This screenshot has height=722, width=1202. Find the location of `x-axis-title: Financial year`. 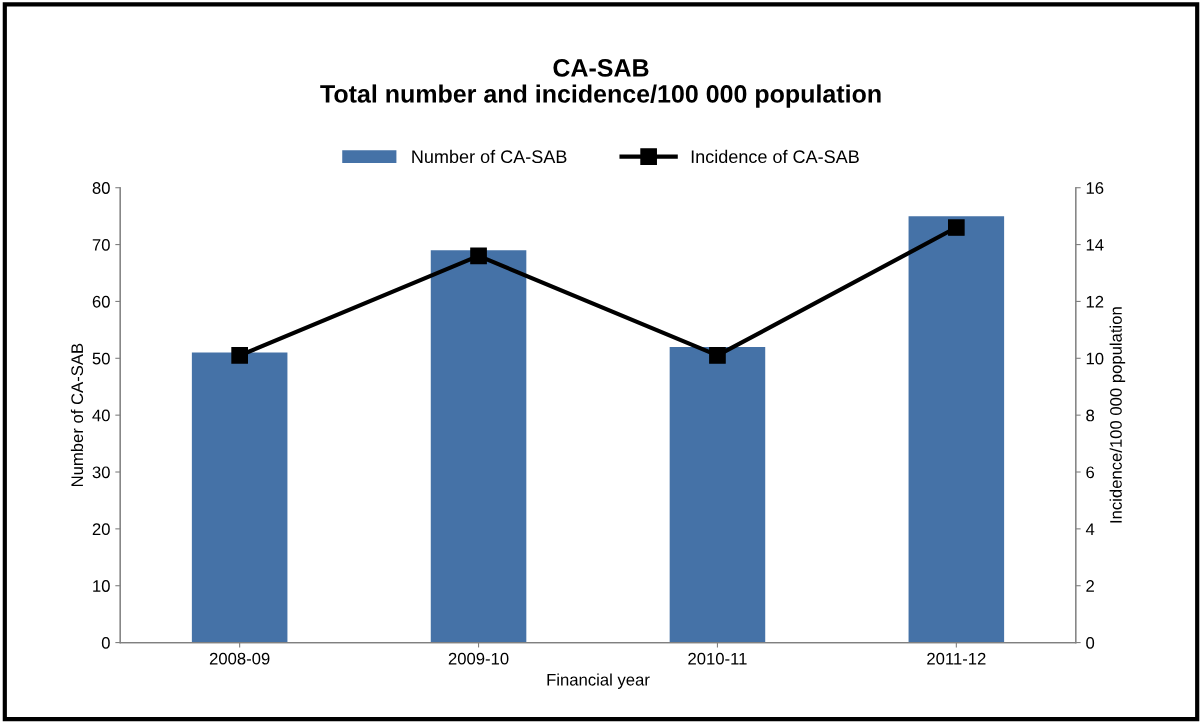

x-axis-title: Financial year is located at coordinates (598, 681).